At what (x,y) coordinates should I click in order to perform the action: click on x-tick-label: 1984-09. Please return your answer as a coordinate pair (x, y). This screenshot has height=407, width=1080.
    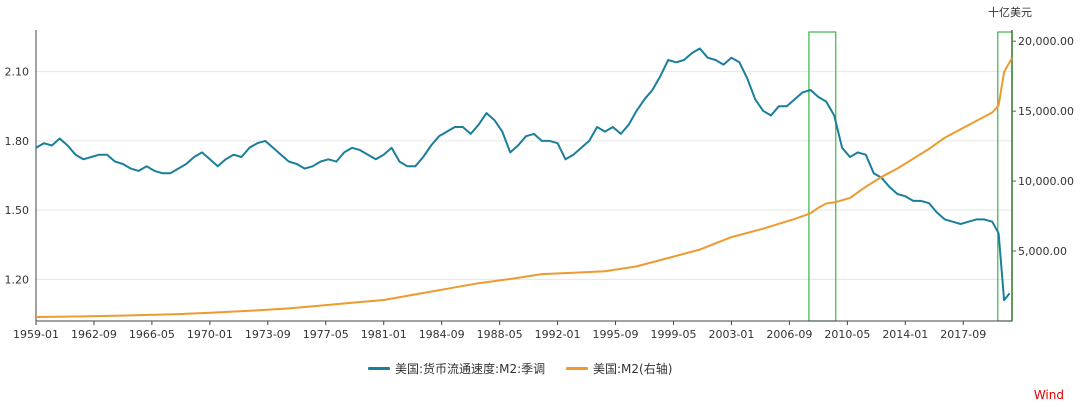
    Looking at the image, I should click on (442, 334).